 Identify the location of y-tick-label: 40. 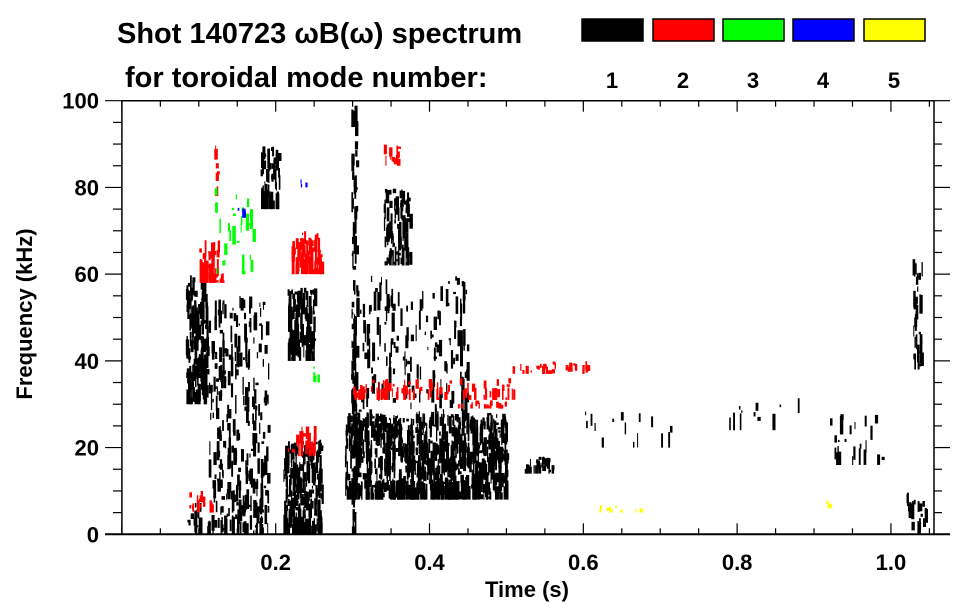
(87, 361).